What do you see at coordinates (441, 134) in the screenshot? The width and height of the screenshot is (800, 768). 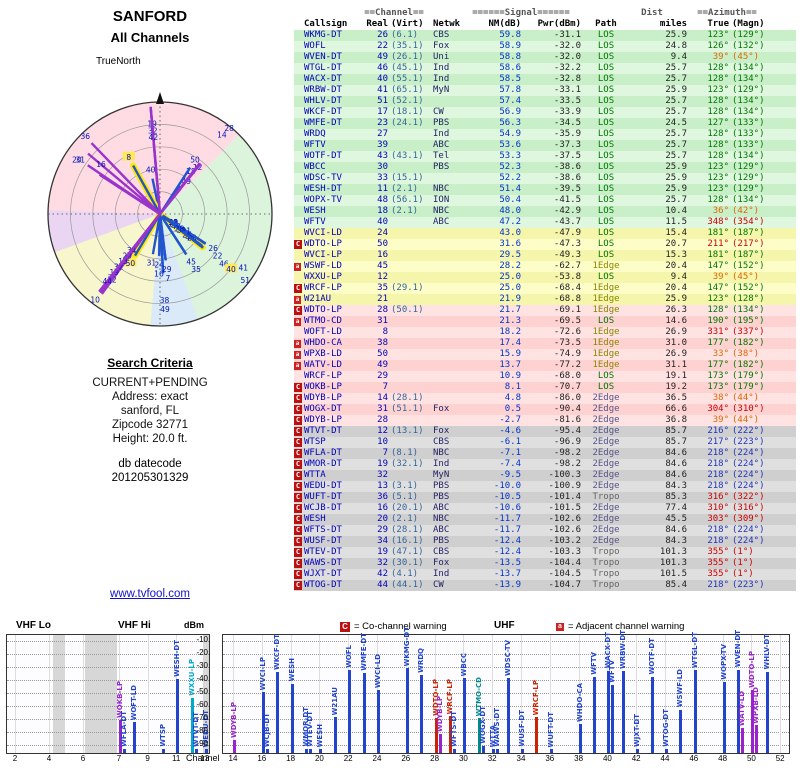 I see `table-cell-netwk: Ind` at bounding box center [441, 134].